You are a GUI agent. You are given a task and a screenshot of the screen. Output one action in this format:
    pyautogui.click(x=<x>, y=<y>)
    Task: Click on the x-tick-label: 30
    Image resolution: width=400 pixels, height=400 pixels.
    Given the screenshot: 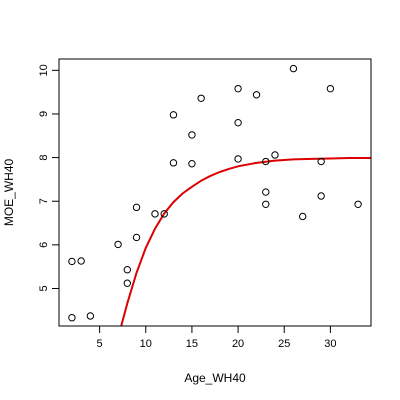 What is the action you would take?
    pyautogui.click(x=330, y=344)
    